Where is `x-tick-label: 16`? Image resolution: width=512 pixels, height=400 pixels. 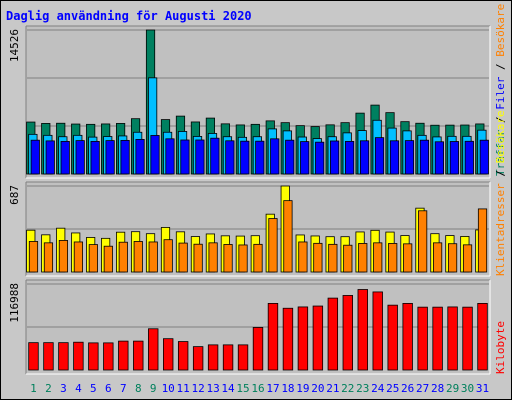
x-tick-label: 16 is located at coordinates (257, 388).